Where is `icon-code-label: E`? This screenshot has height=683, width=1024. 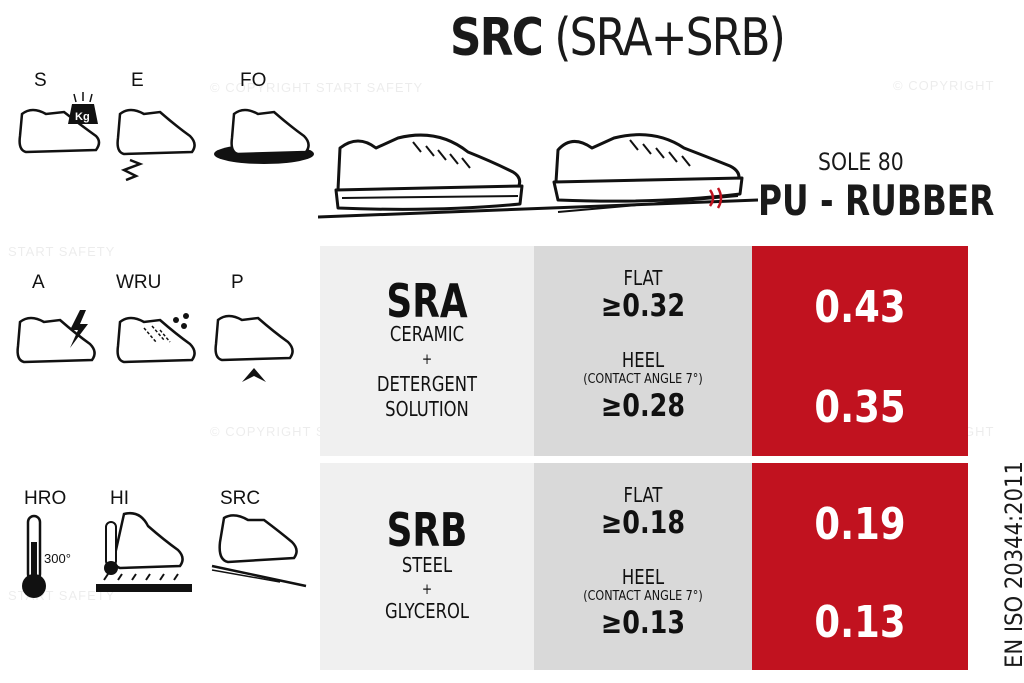
icon-code-label: E is located at coordinates (137, 80).